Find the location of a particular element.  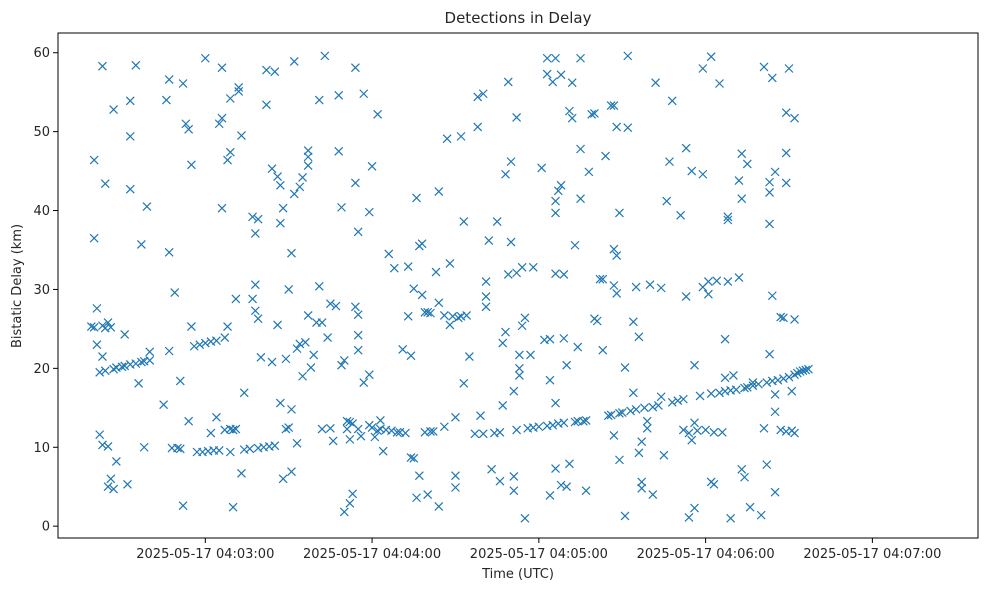

y-axis: 0 10 20 30 40 50 60 is located at coordinates (45, 290).